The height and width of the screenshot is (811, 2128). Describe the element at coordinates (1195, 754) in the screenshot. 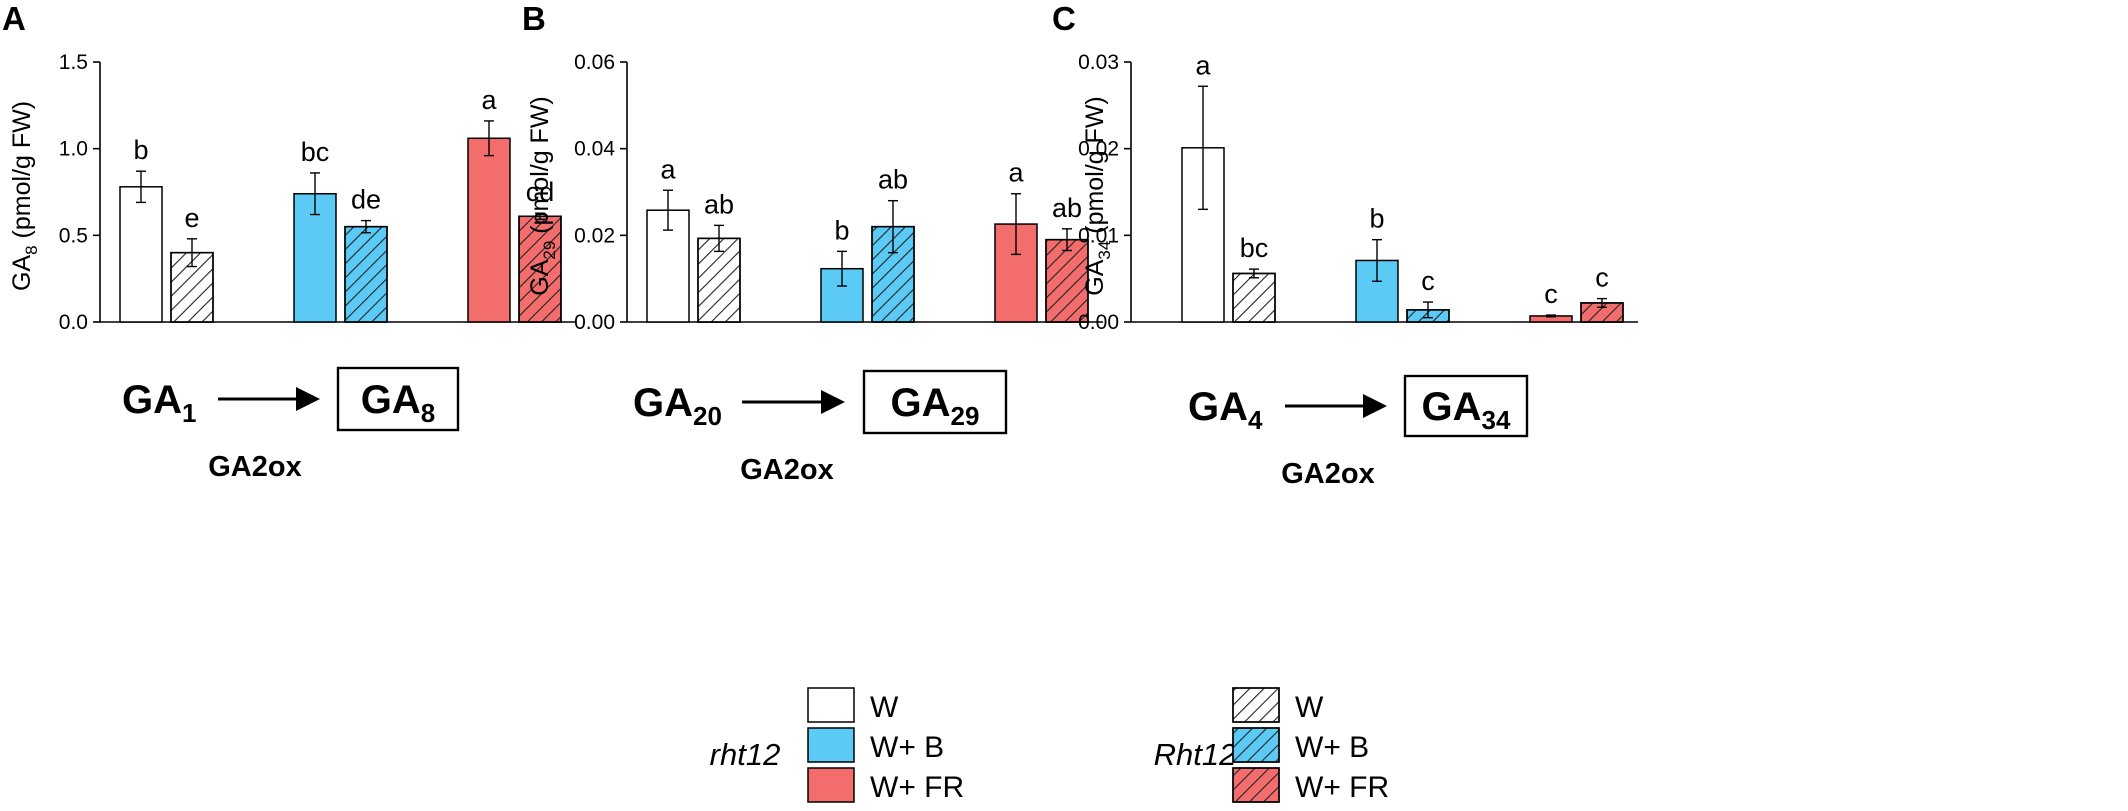

I see `legend-genotype-label: Rht12` at that location.